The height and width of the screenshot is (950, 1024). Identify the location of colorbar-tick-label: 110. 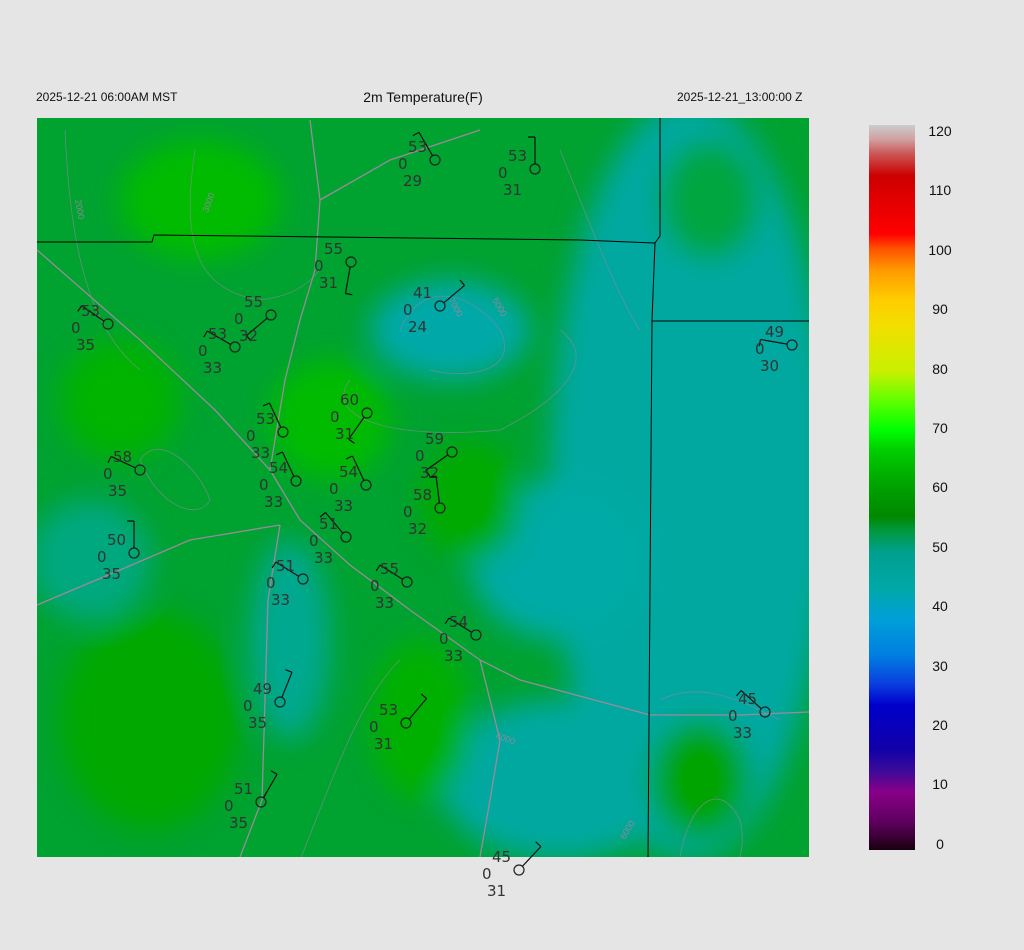
(940, 190).